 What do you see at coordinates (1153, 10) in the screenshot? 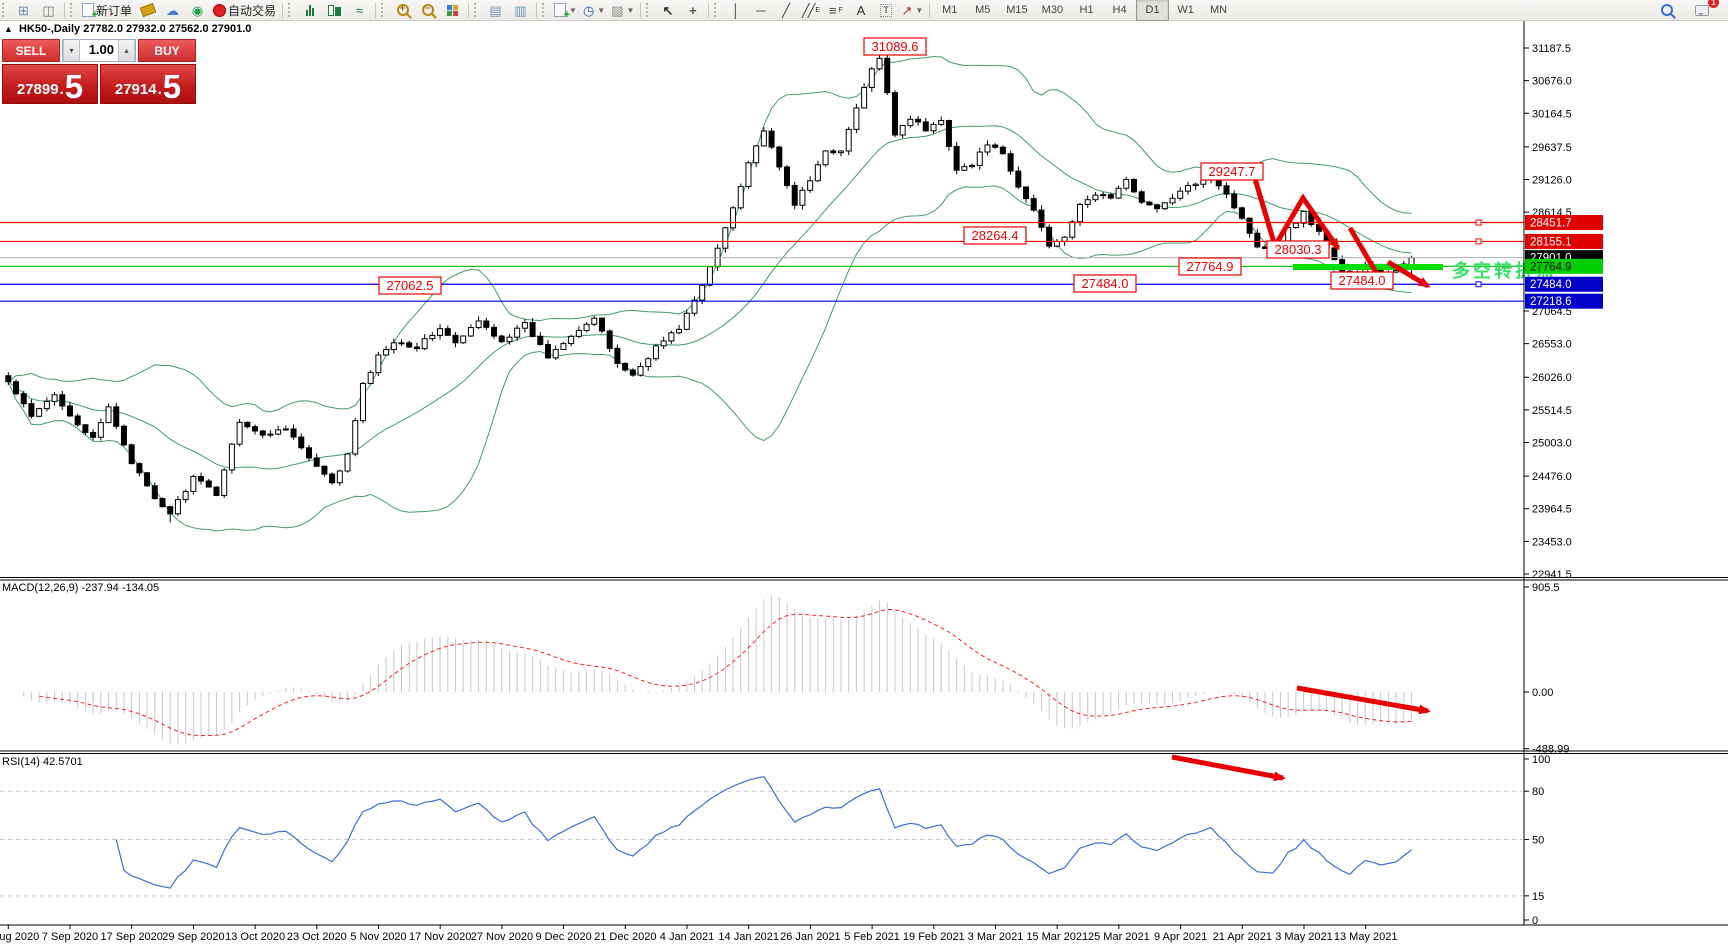
I see `timeframe-d1-button: D1` at bounding box center [1153, 10].